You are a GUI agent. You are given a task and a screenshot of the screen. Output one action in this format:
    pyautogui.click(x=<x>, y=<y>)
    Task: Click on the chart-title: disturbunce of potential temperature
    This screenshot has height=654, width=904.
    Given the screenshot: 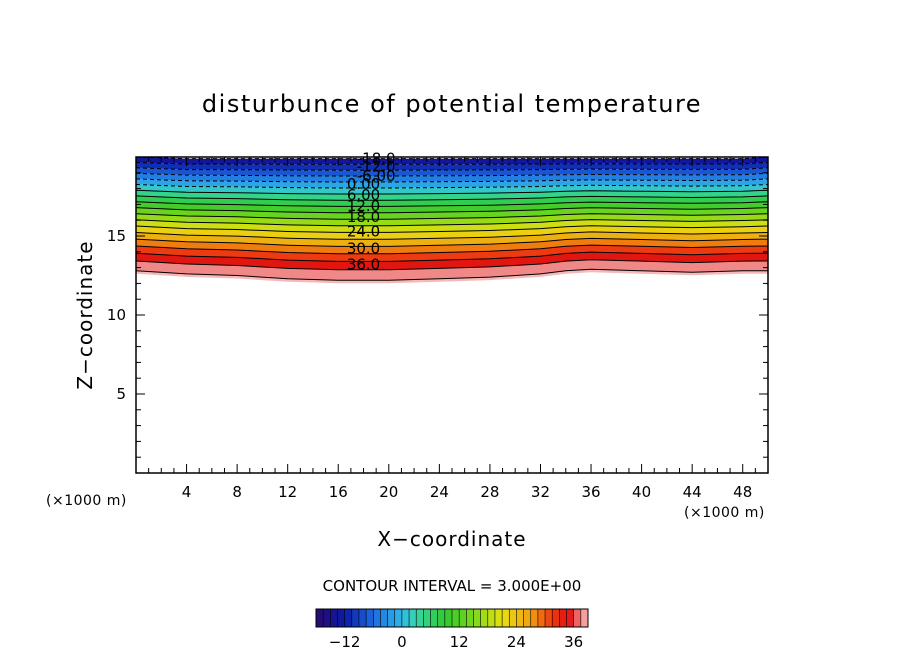 What is the action you would take?
    pyautogui.click(x=452, y=104)
    